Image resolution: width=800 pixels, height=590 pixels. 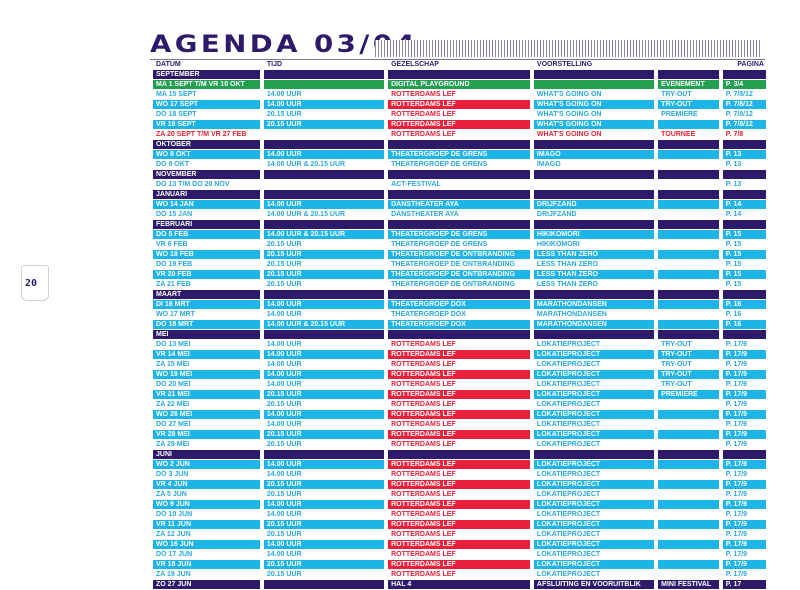 What do you see at coordinates (206, 315) in the screenshot?
I see `cell-date: WO 17 MRT` at bounding box center [206, 315].